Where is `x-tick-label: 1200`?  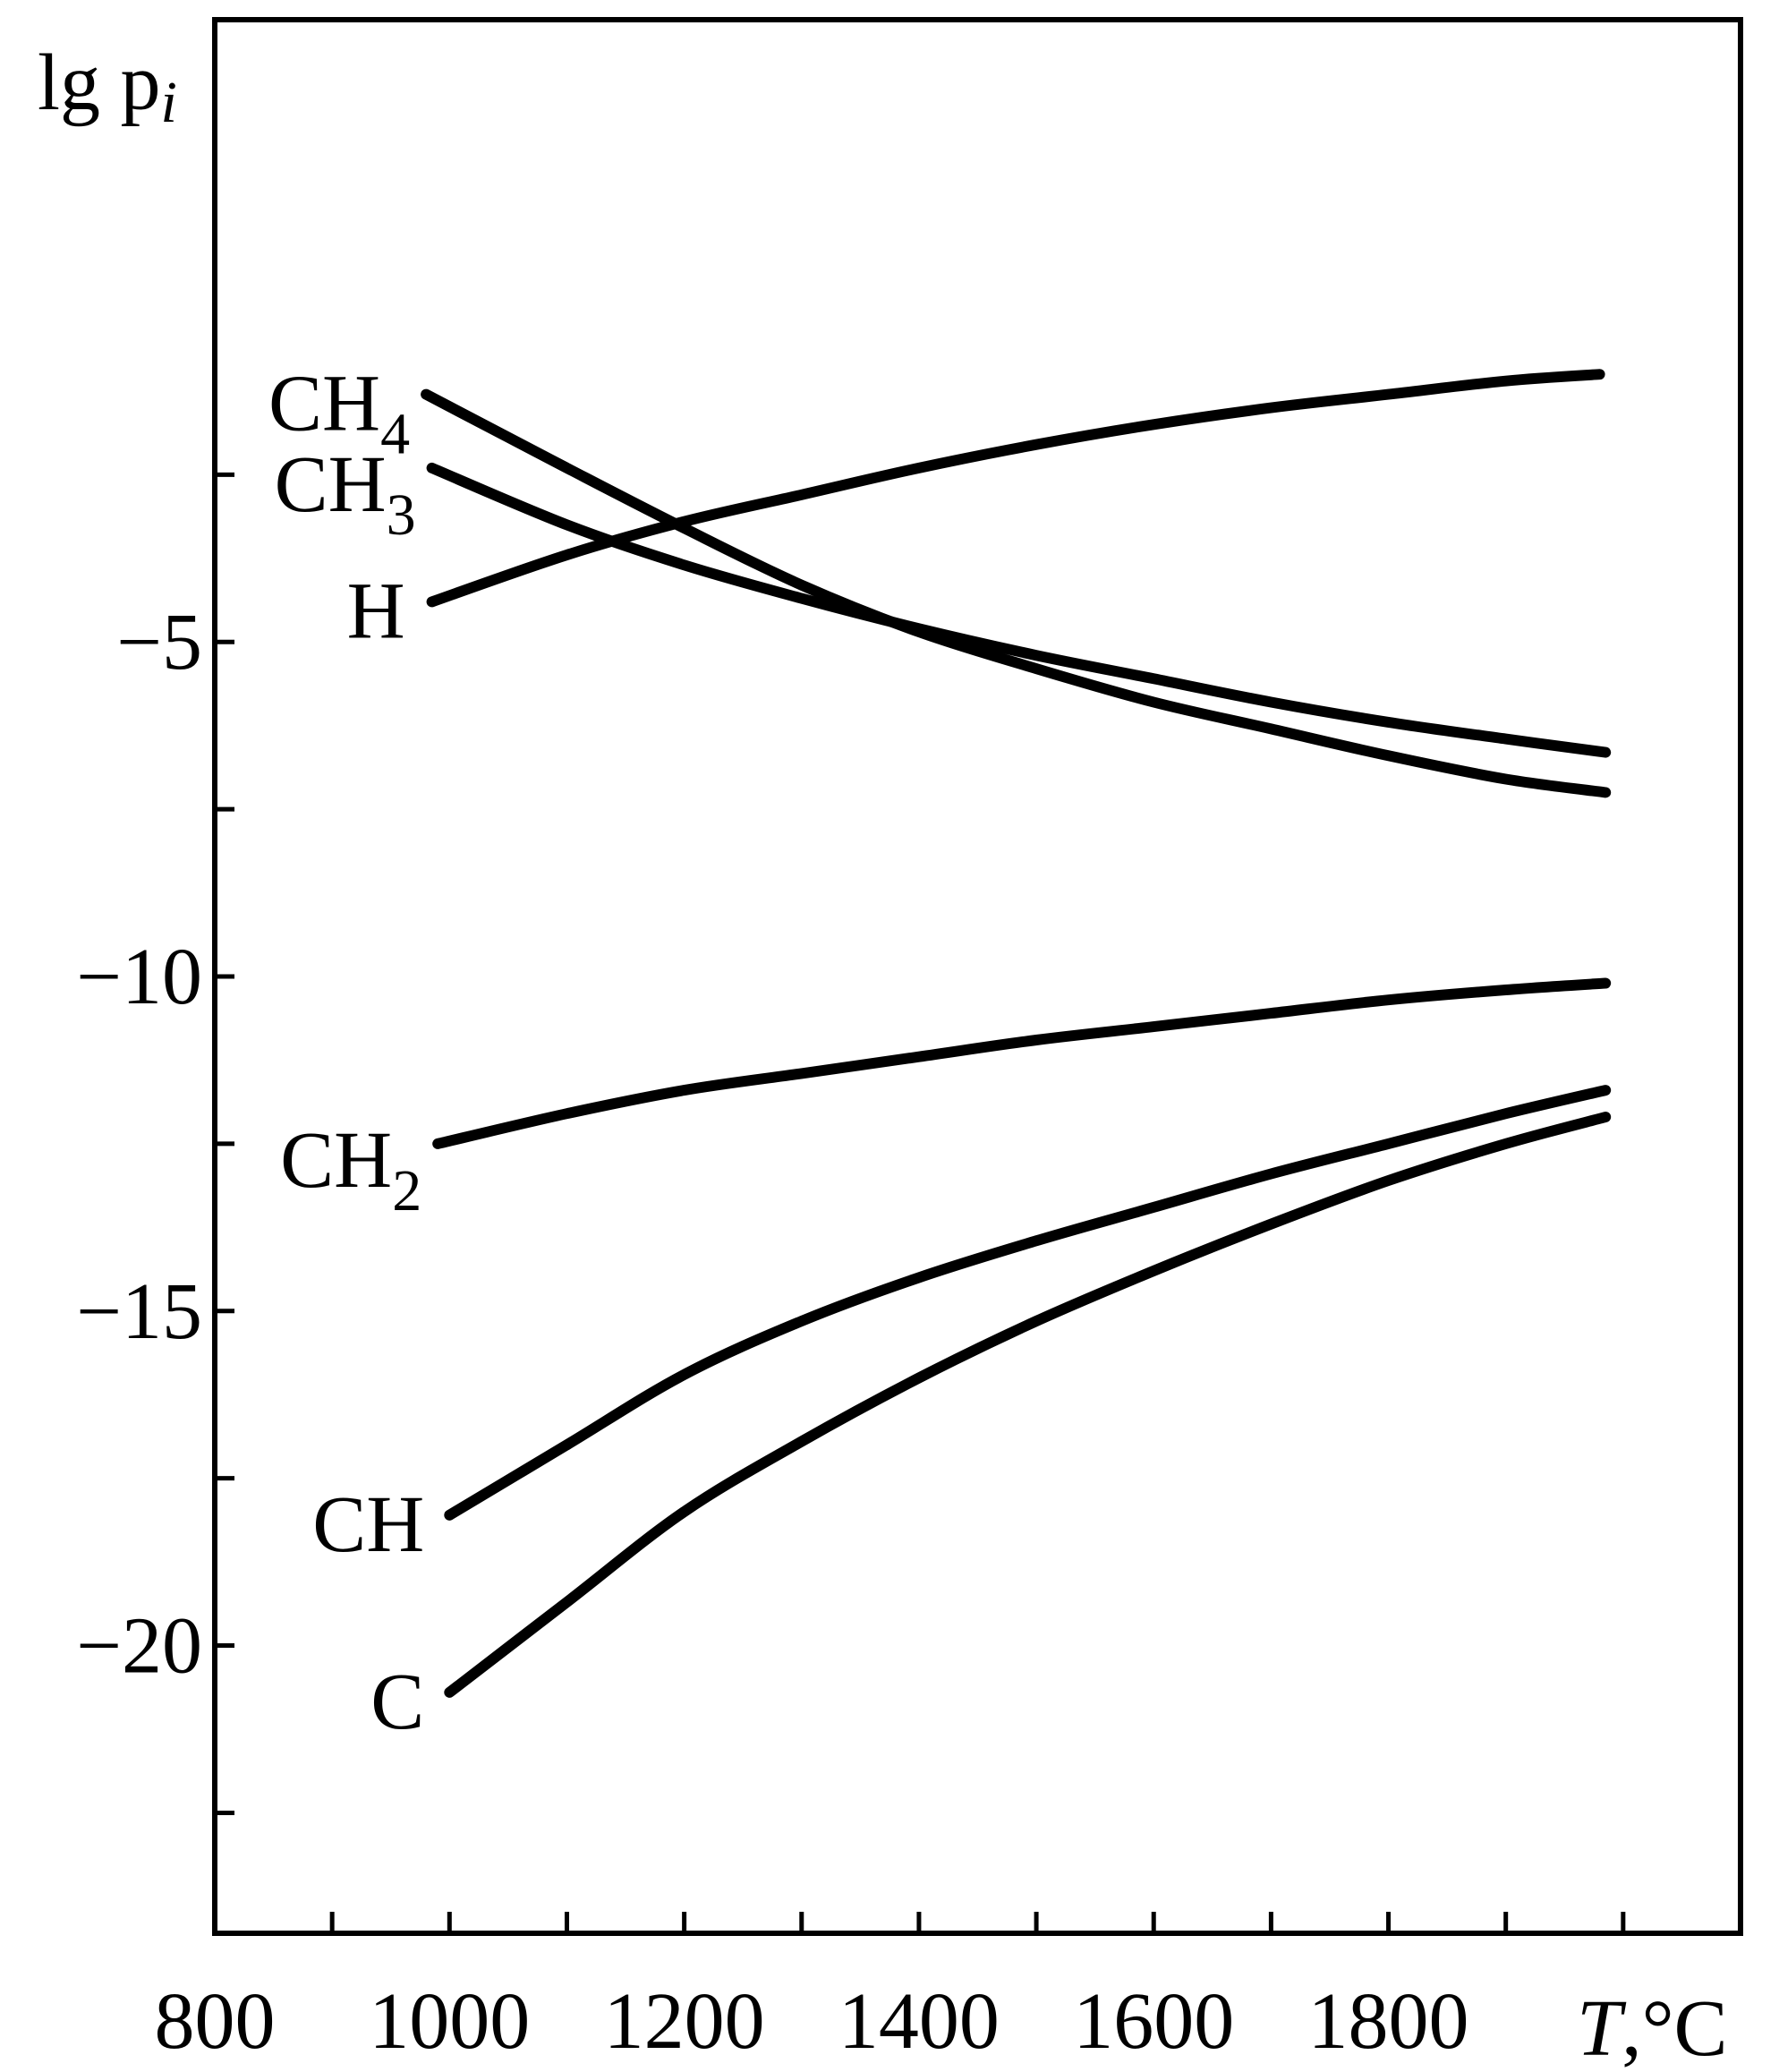
x-tick-label: 1200 is located at coordinates (684, 2022).